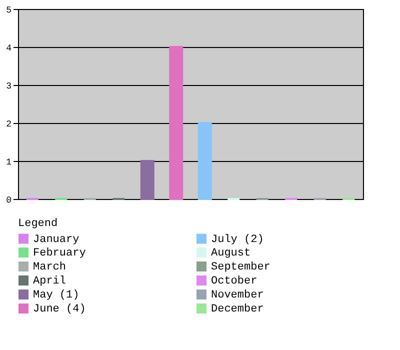  What do you see at coordinates (9, 11) in the screenshot?
I see `y-tick-label: 5` at bounding box center [9, 11].